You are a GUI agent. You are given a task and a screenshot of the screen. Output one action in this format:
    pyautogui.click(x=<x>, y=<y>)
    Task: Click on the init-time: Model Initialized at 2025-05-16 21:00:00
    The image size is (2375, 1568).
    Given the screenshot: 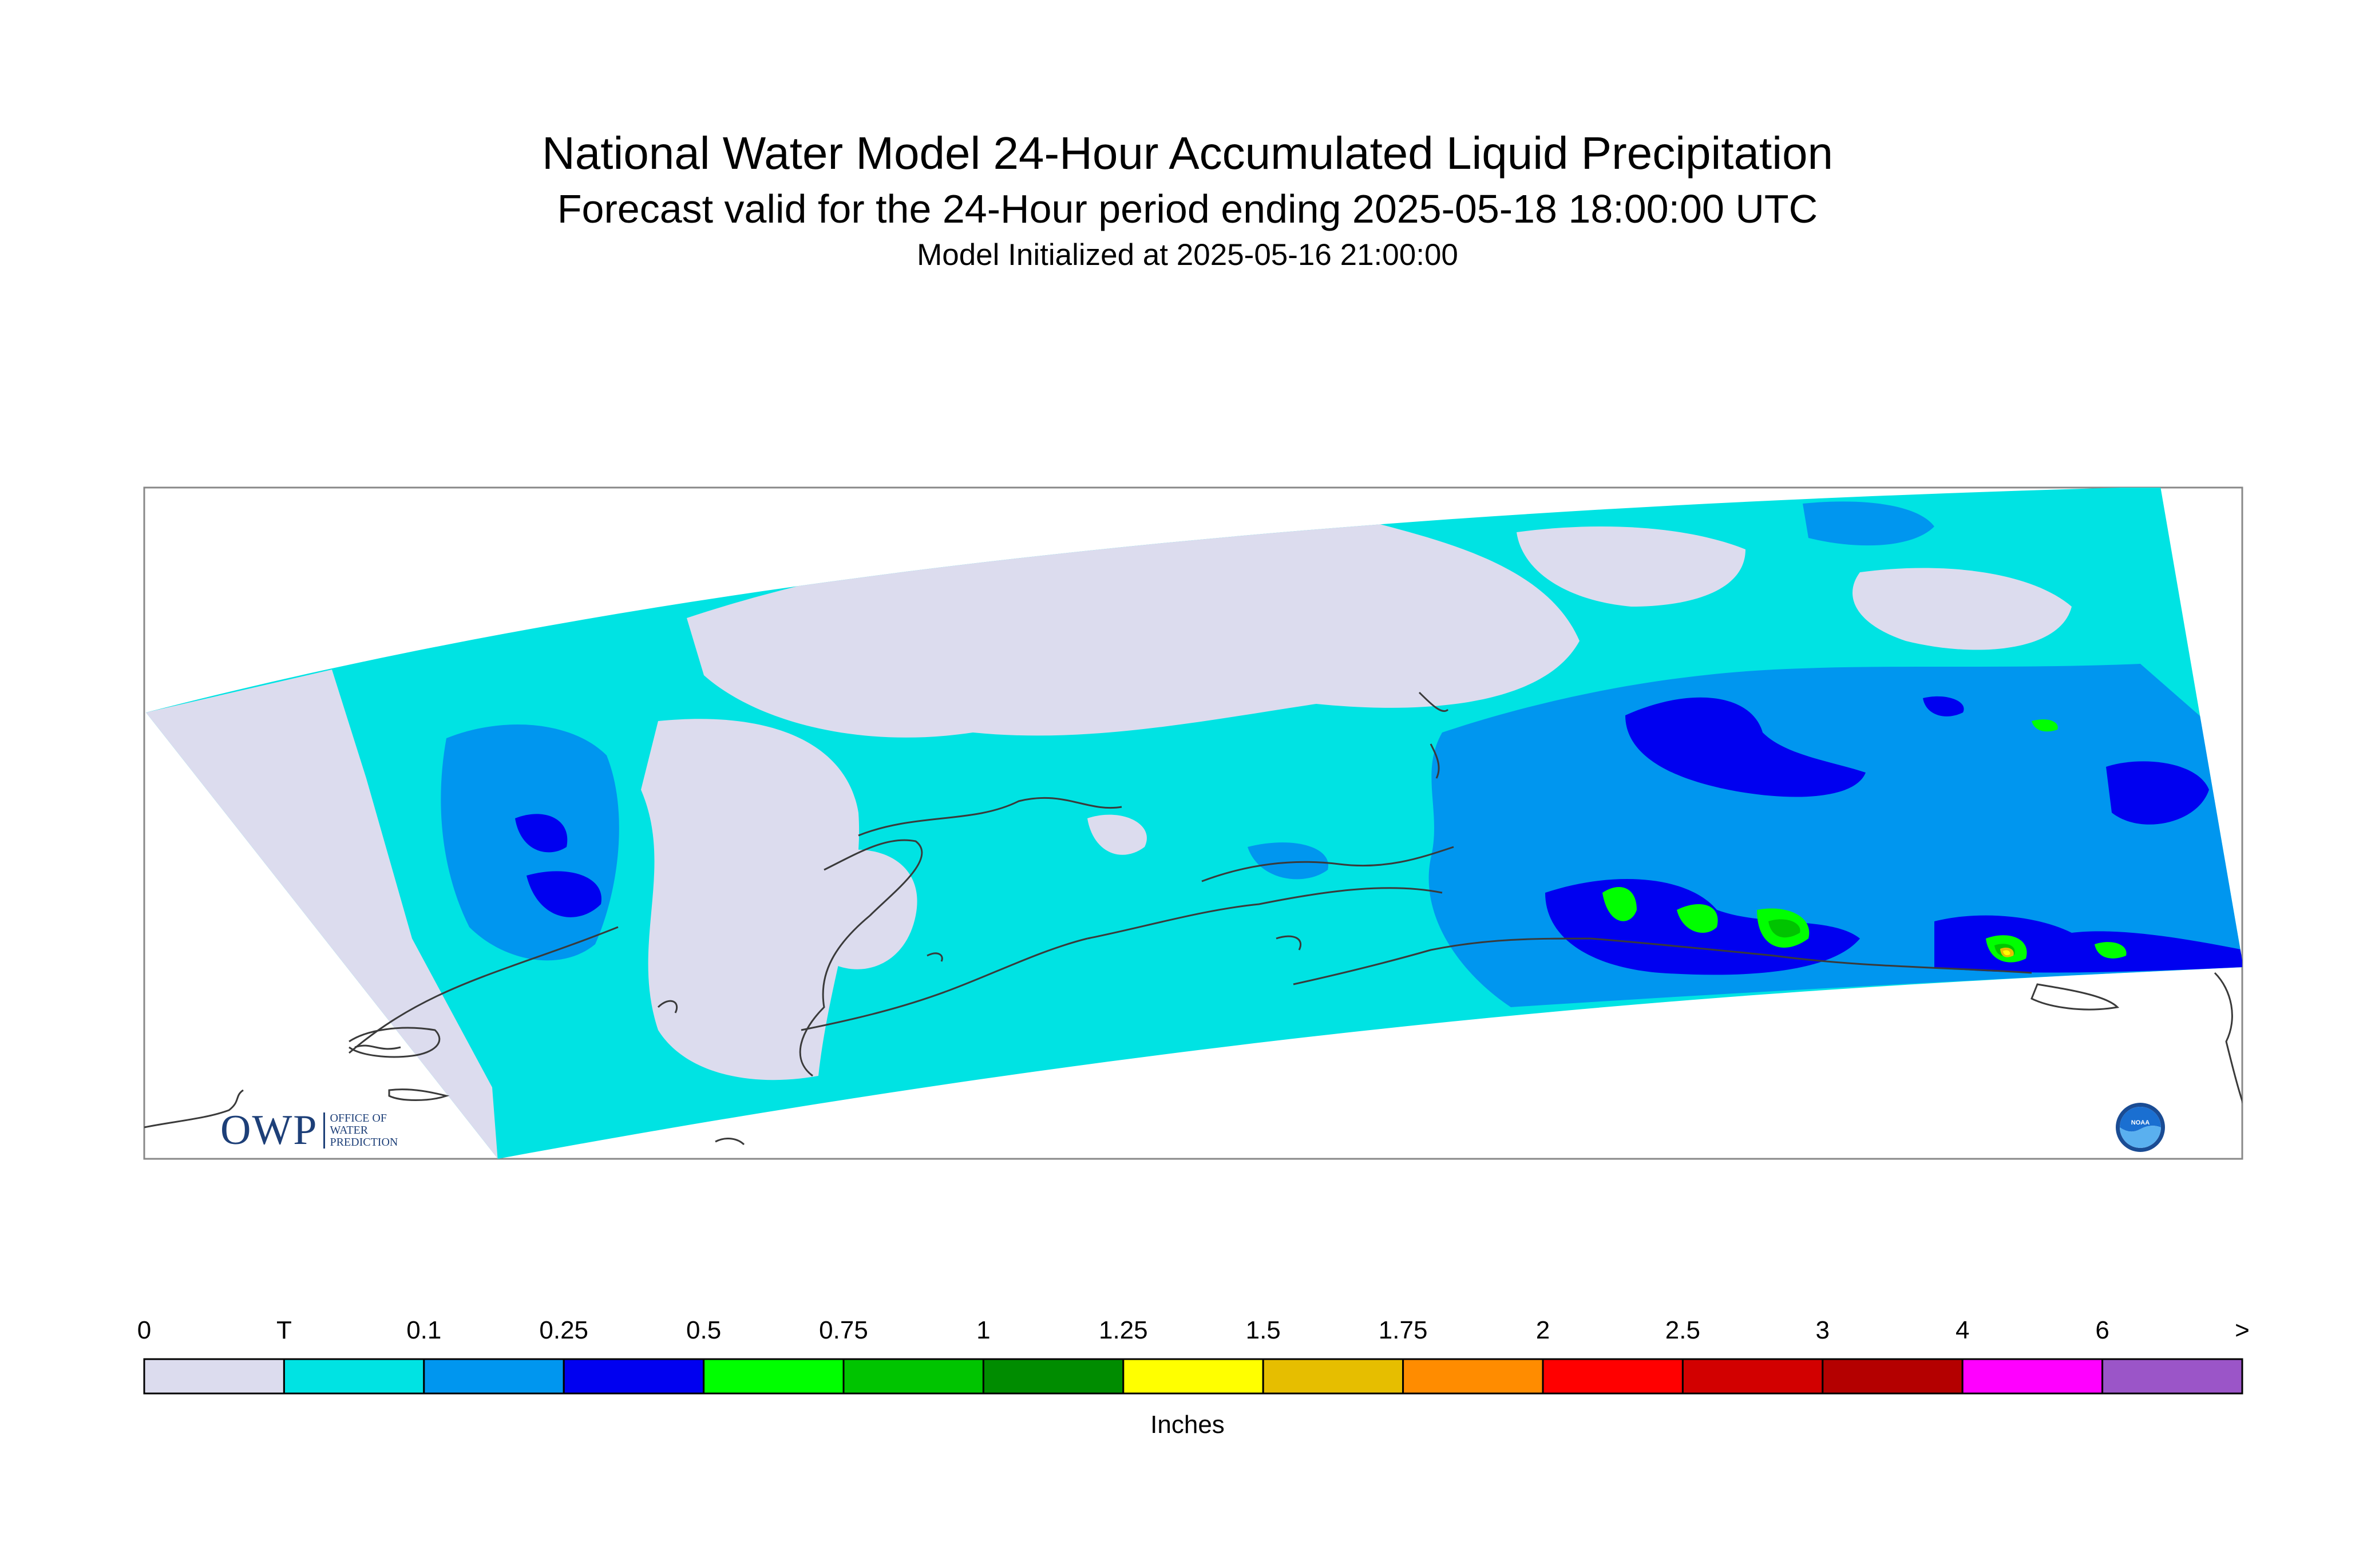 What is the action you would take?
    pyautogui.click(x=1187, y=255)
    